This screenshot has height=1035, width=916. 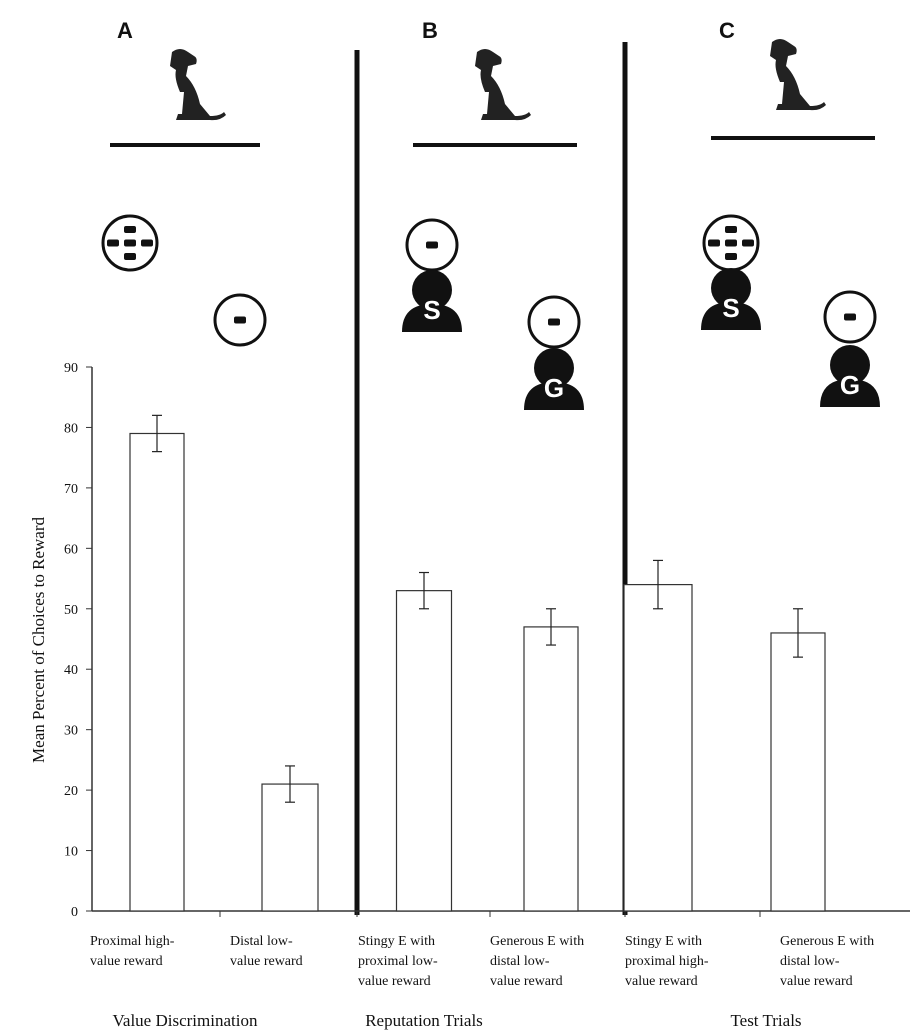 I want to click on x-tick-label: proximal low-, so click(x=398, y=961).